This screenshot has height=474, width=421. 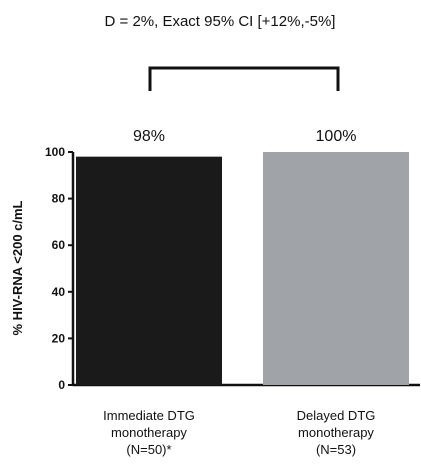 I want to click on x-category-label-0-line-1: monotherapy, so click(x=149, y=432).